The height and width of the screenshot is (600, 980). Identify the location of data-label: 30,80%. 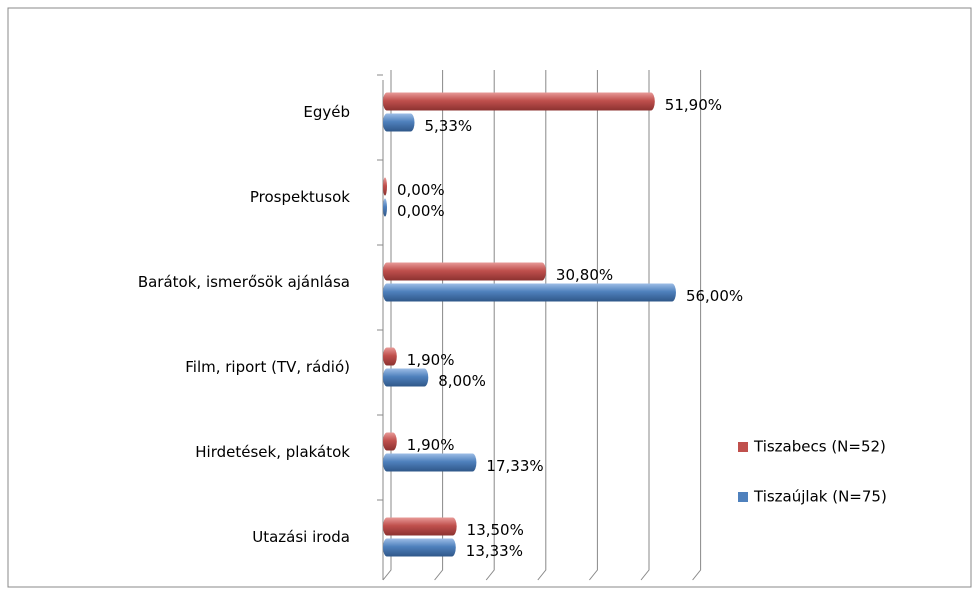
(584, 275).